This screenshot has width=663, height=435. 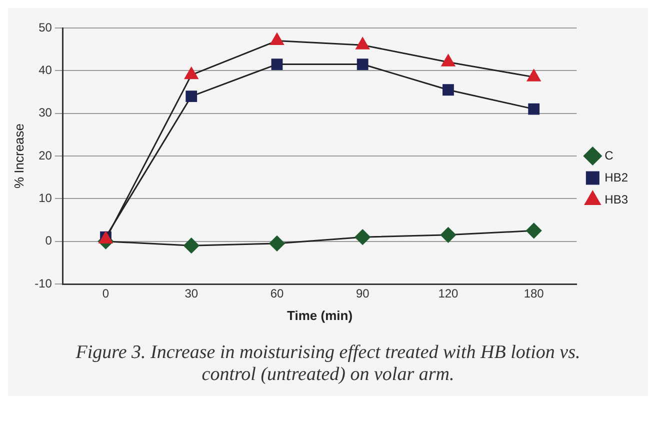 What do you see at coordinates (534, 293) in the screenshot?
I see `x-tick-label: 180` at bounding box center [534, 293].